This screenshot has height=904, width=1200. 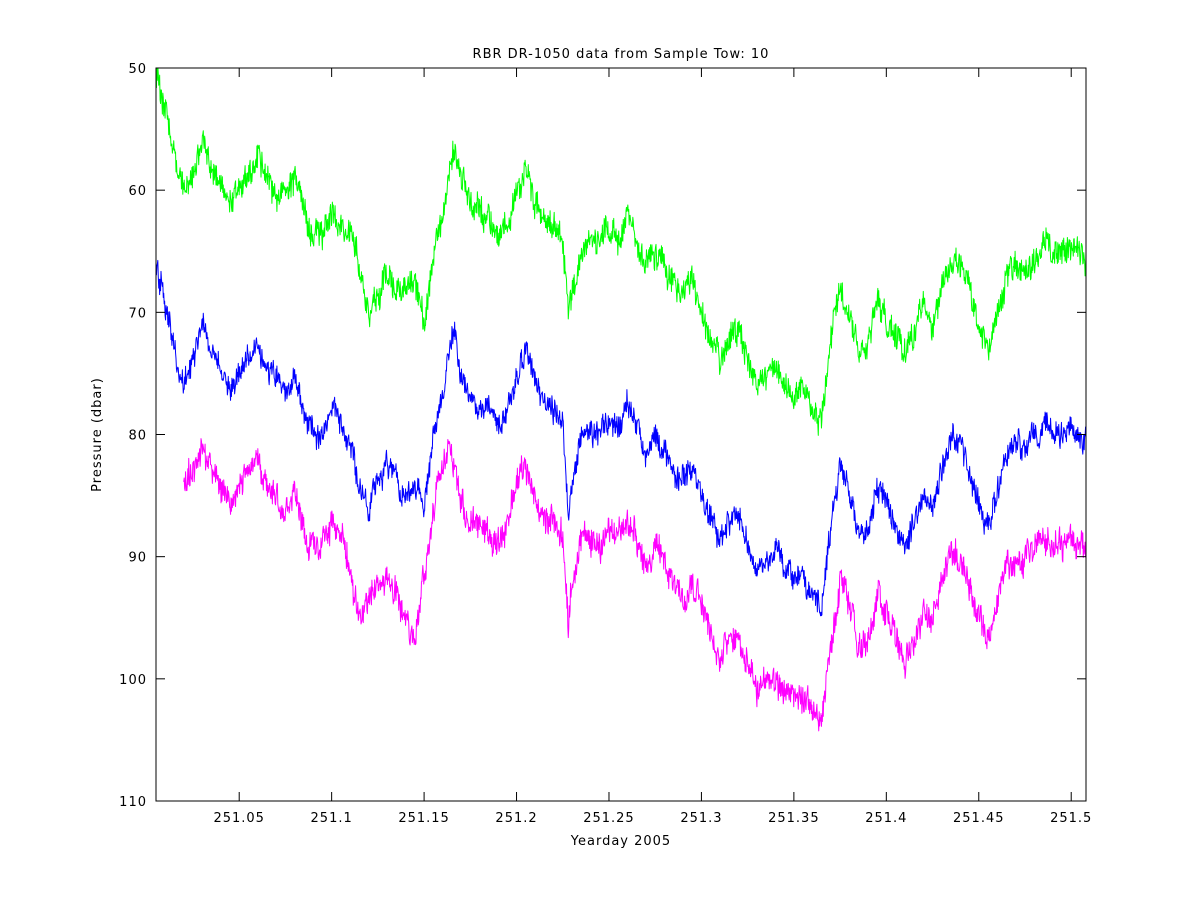 I want to click on x-tick-label: 251.5, so click(x=1071, y=818).